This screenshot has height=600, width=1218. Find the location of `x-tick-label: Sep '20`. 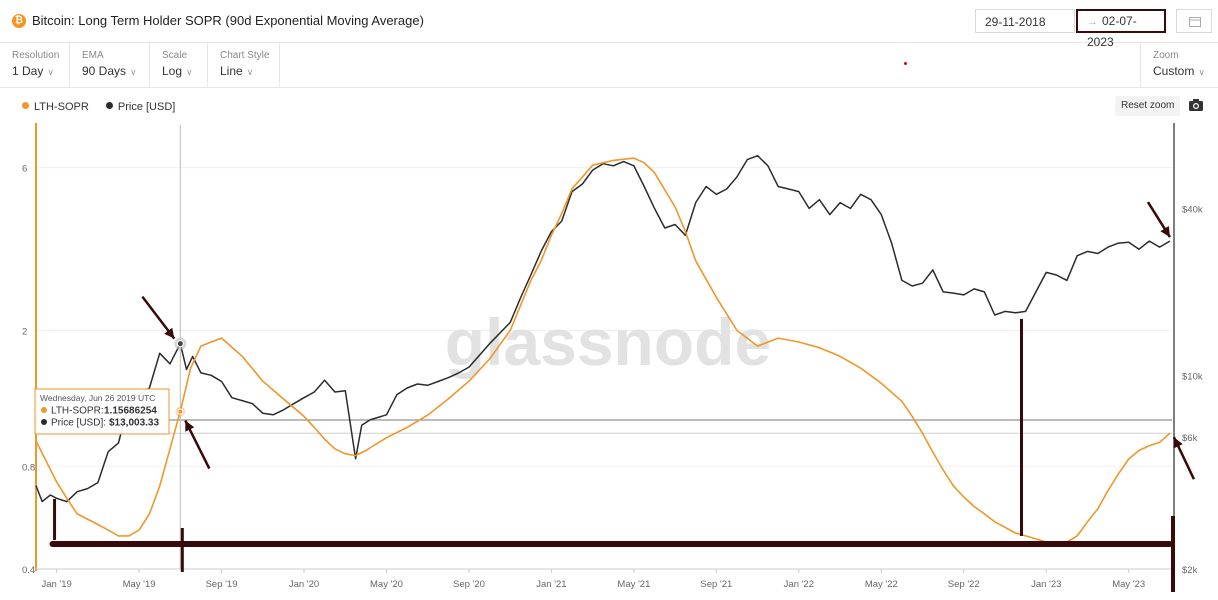

x-tick-label: Sep '20 is located at coordinates (469, 584).